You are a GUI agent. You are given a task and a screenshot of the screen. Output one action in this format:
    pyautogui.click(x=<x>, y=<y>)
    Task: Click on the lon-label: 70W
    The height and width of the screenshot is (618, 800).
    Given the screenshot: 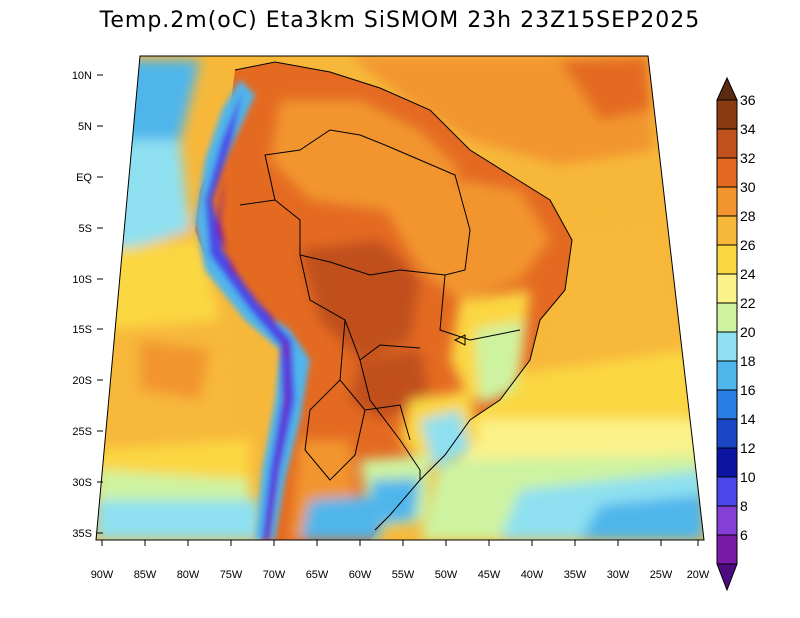 What is the action you would take?
    pyautogui.click(x=274, y=575)
    